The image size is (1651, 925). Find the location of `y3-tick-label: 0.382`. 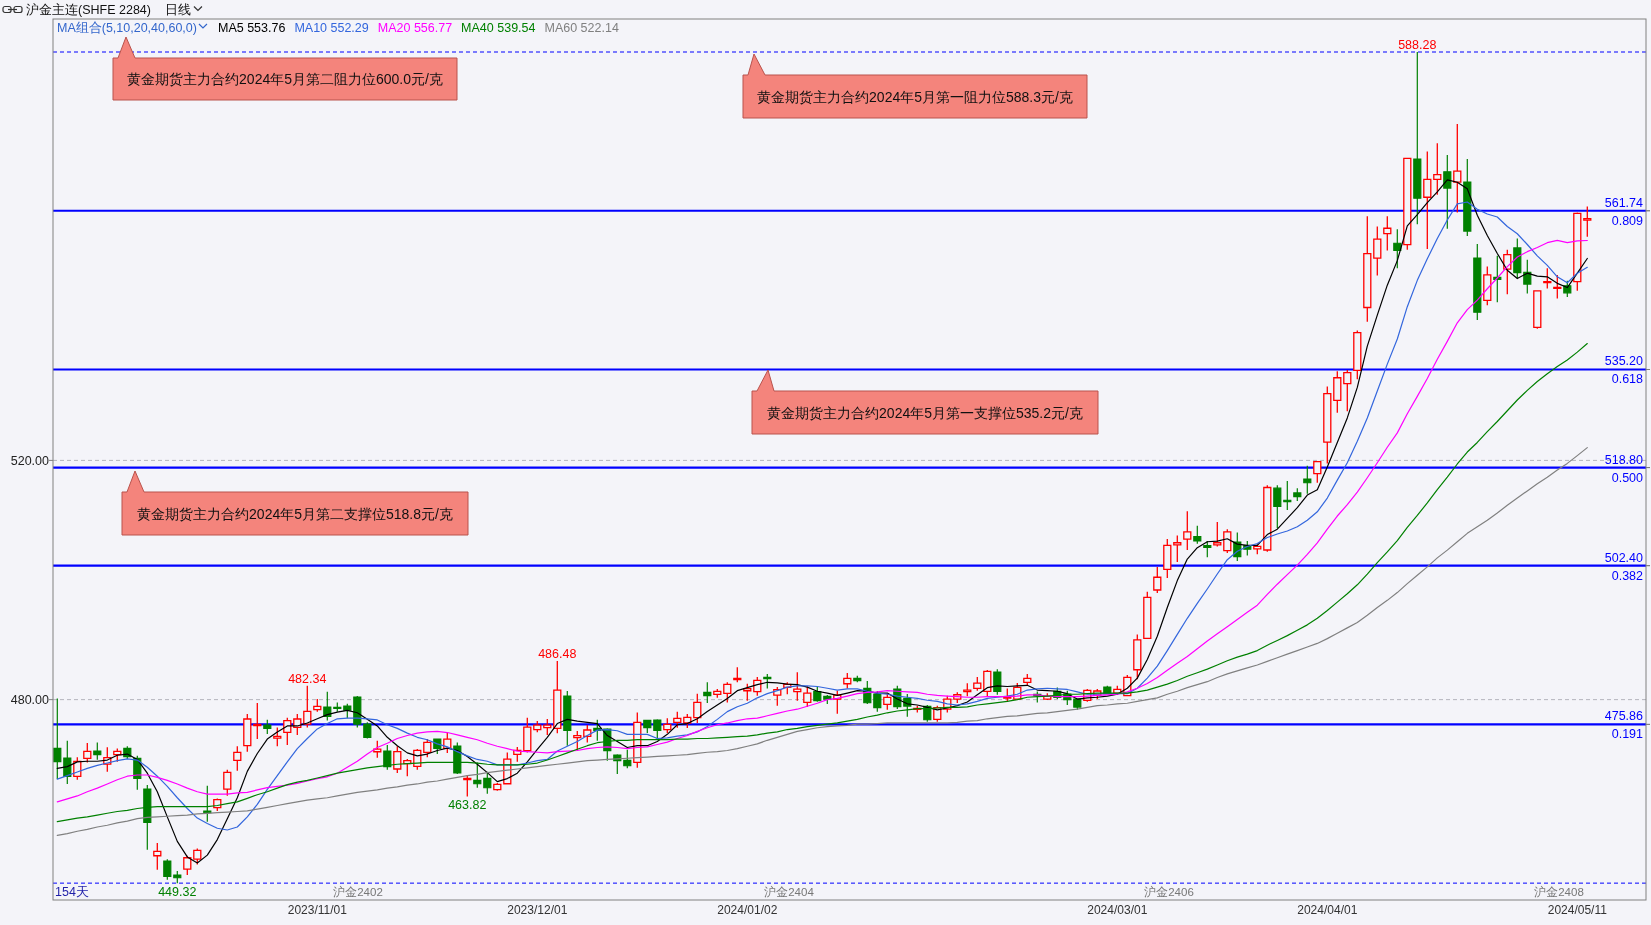

y3-tick-label: 0.382 is located at coordinates (1627, 575).